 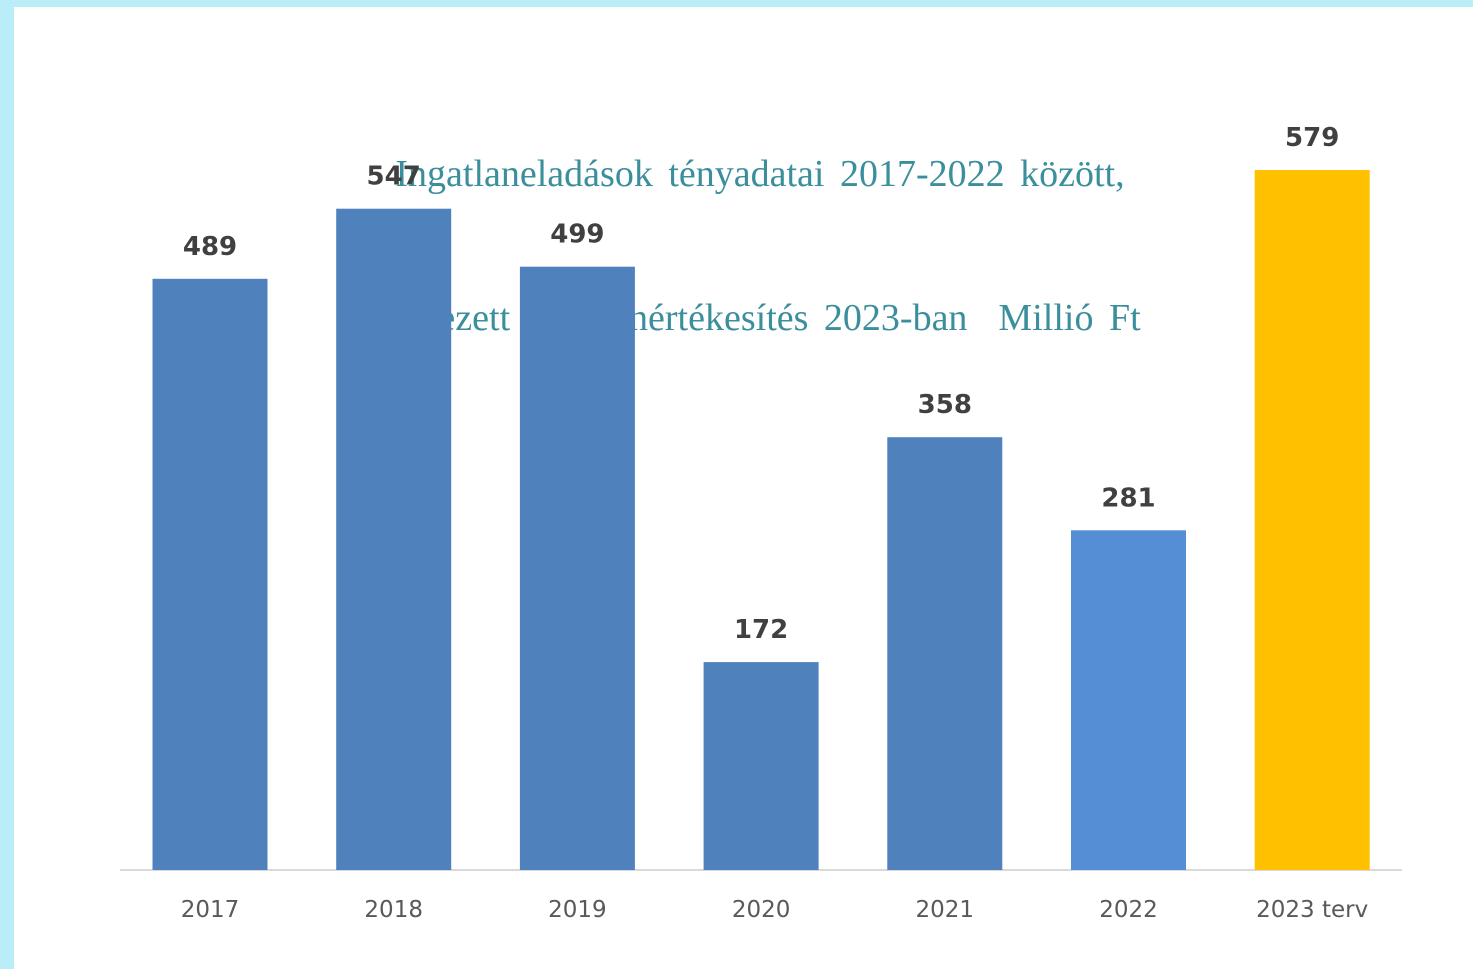 What do you see at coordinates (1312, 520) in the screenshot?
I see `bar-2023-terv` at bounding box center [1312, 520].